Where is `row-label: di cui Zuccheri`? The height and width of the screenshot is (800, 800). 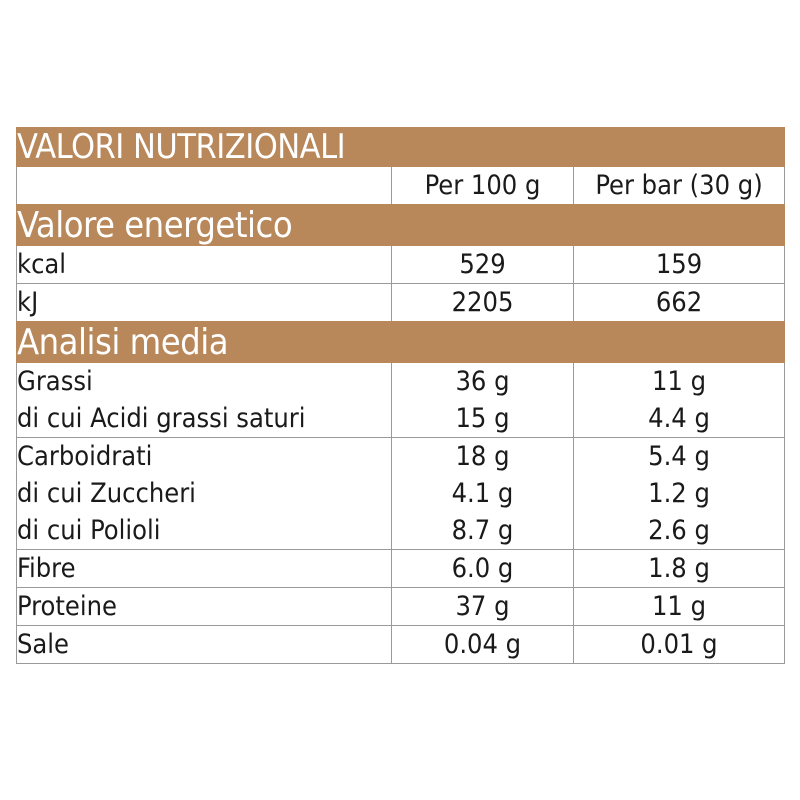 row-label: di cui Zuccheri is located at coordinates (204, 493).